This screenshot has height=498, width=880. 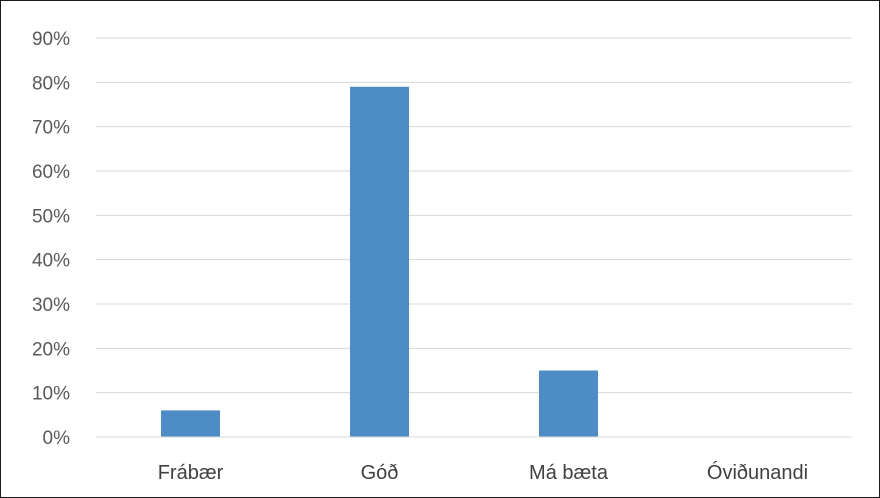 What do you see at coordinates (51, 39) in the screenshot?
I see `y-tick-label-90: 90%` at bounding box center [51, 39].